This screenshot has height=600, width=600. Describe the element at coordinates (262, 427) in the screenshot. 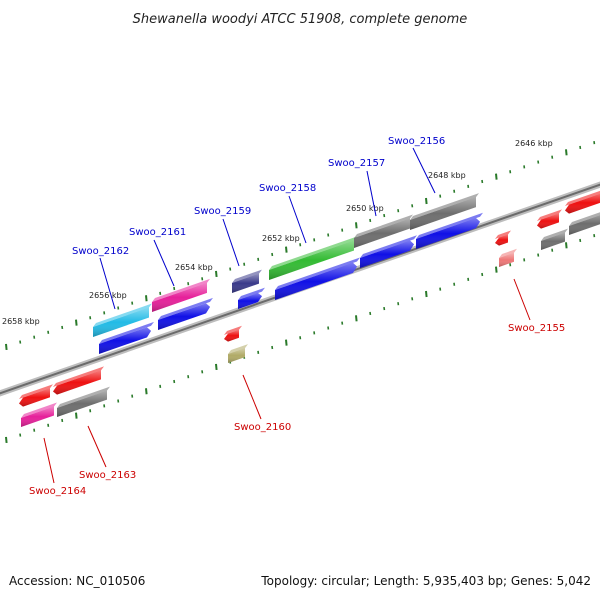

I see `gene-label: Swoo_2160` at that location.